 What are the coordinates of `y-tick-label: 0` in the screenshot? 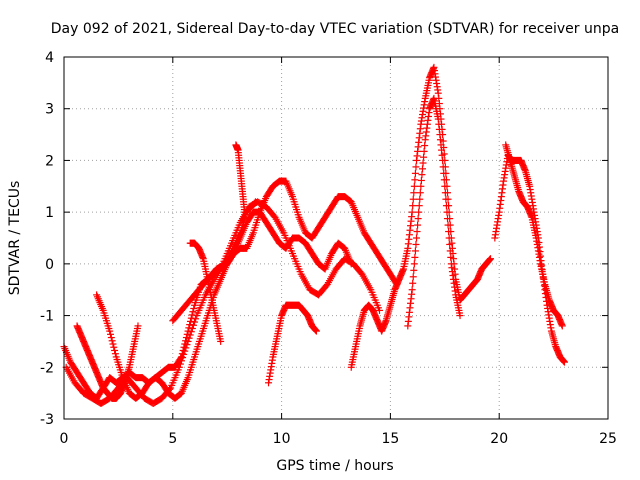 It's located at (49, 265).